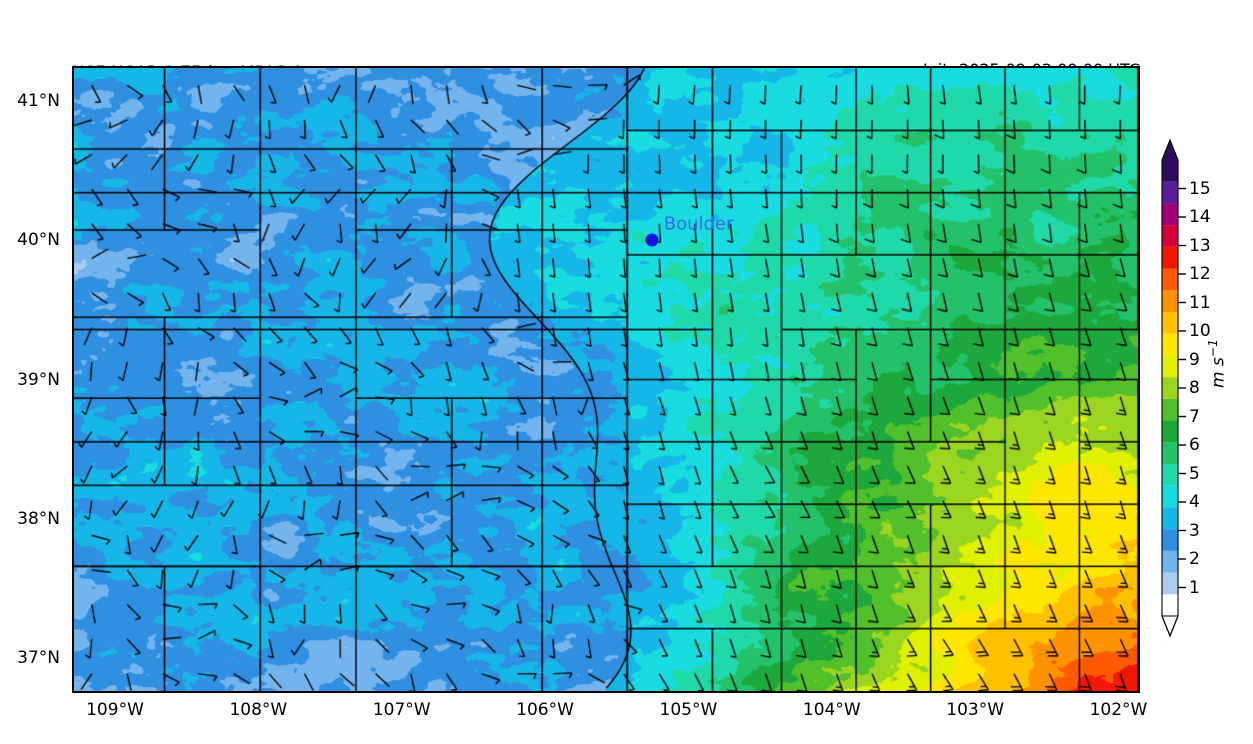 The image size is (1253, 744). I want to click on cbar-unit-s: s, so click(1218, 362).